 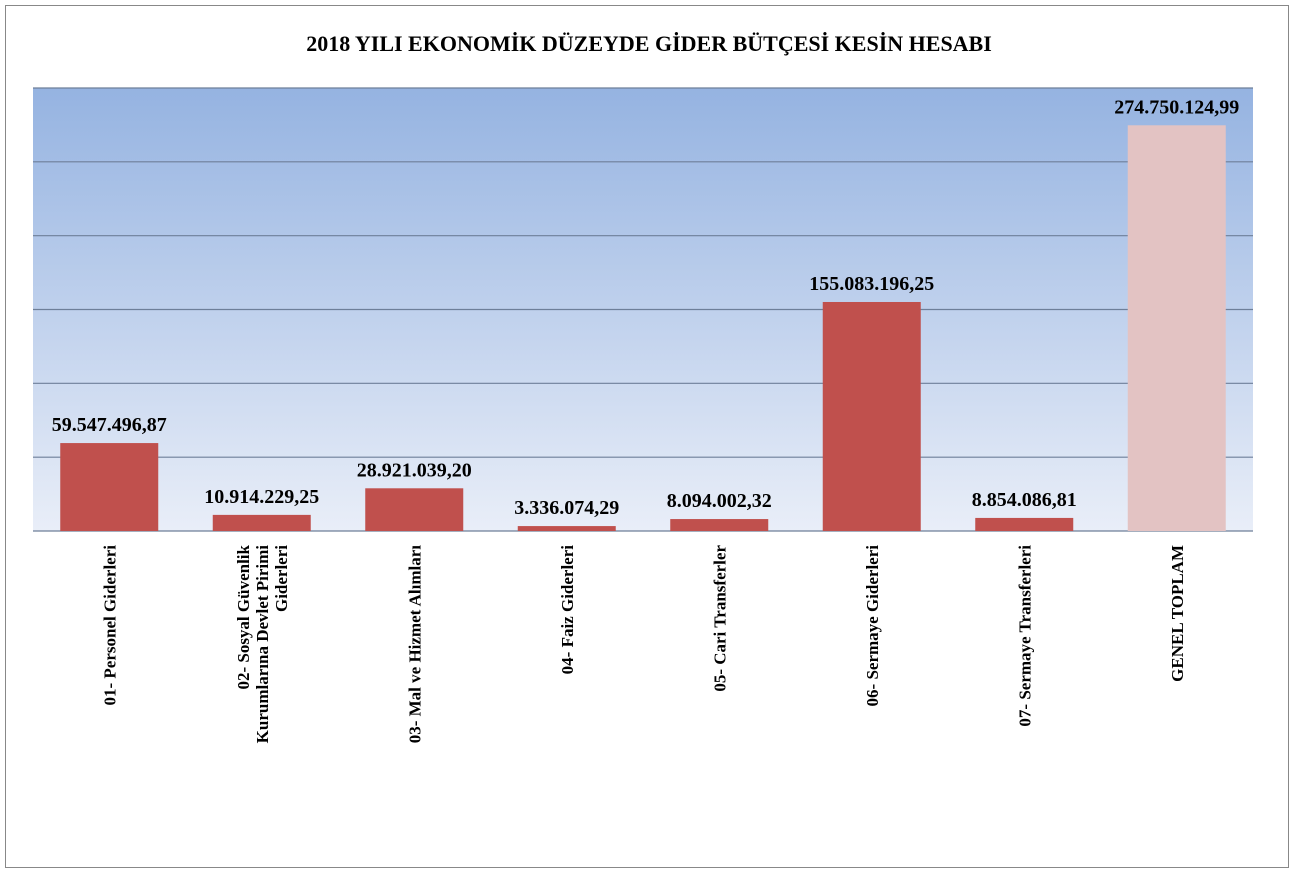 I want to click on data-label: 8.854.086,81, so click(x=1024, y=500).